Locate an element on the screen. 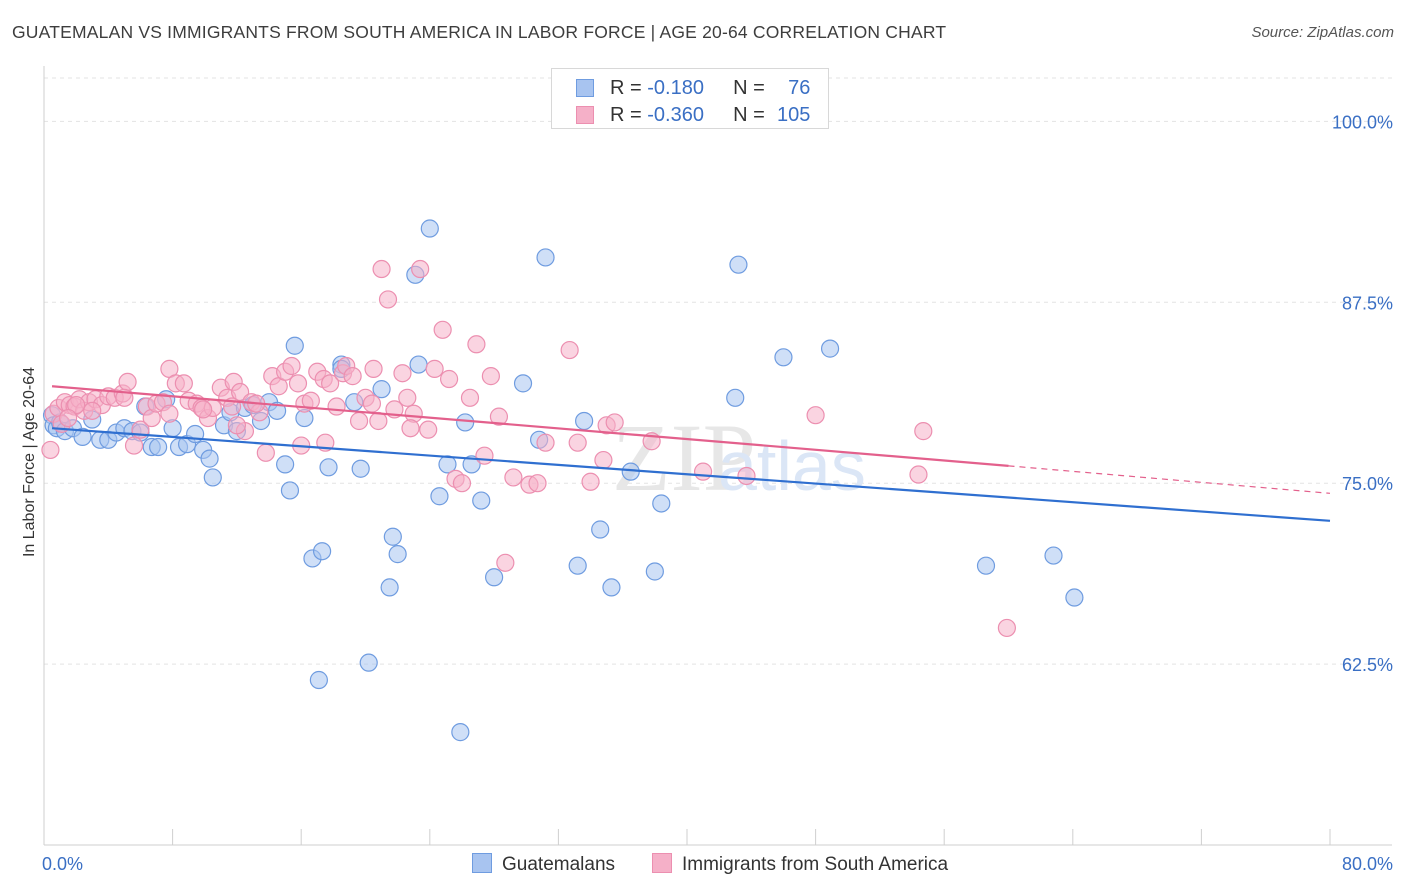 The height and width of the screenshot is (892, 1406). stats-legend: R = -0.180 N = 76 R = -0.360 N = 105 is located at coordinates (690, 98).